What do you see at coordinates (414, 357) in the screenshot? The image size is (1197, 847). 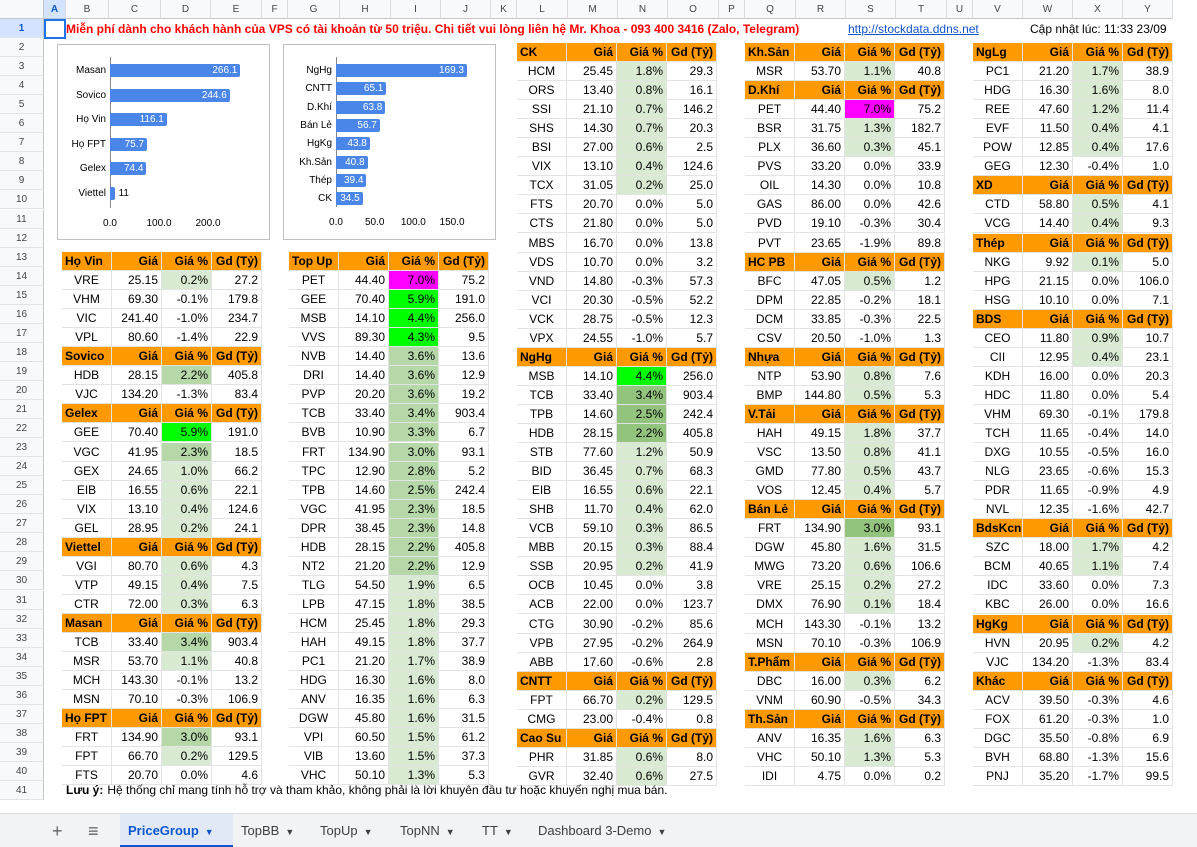 I see `pct-change-cell: 3.6%` at bounding box center [414, 357].